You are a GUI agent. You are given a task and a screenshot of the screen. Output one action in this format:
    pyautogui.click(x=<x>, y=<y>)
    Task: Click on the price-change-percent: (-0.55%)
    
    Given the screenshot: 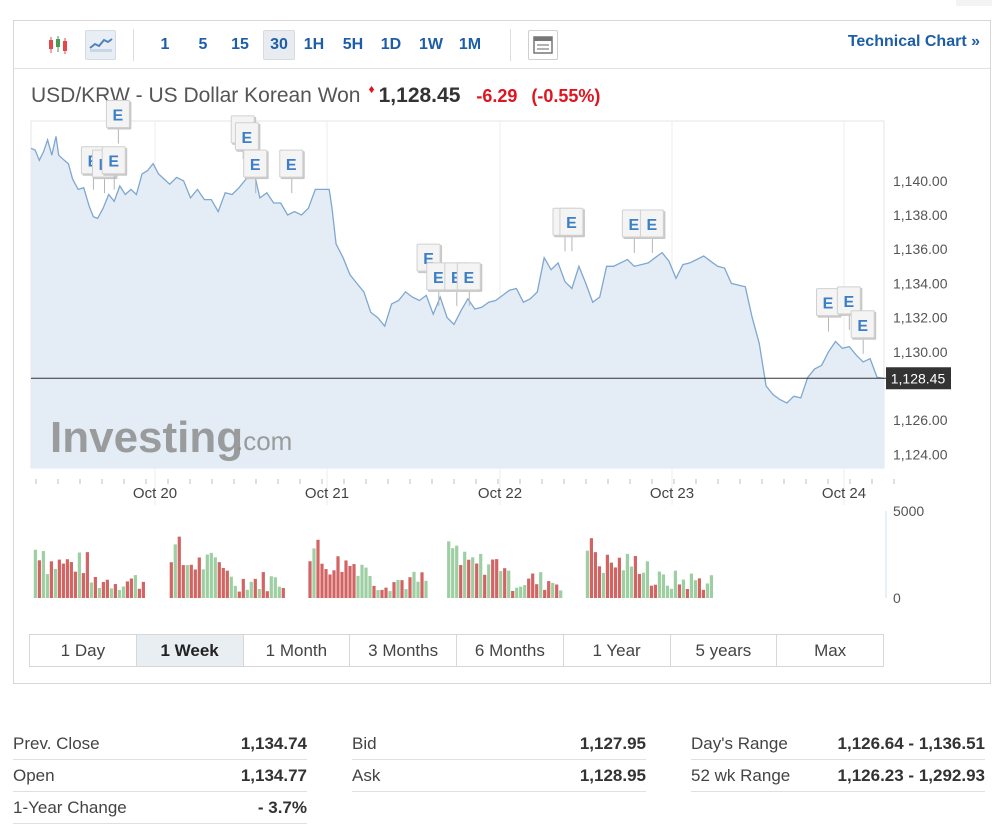 What is the action you would take?
    pyautogui.click(x=566, y=96)
    